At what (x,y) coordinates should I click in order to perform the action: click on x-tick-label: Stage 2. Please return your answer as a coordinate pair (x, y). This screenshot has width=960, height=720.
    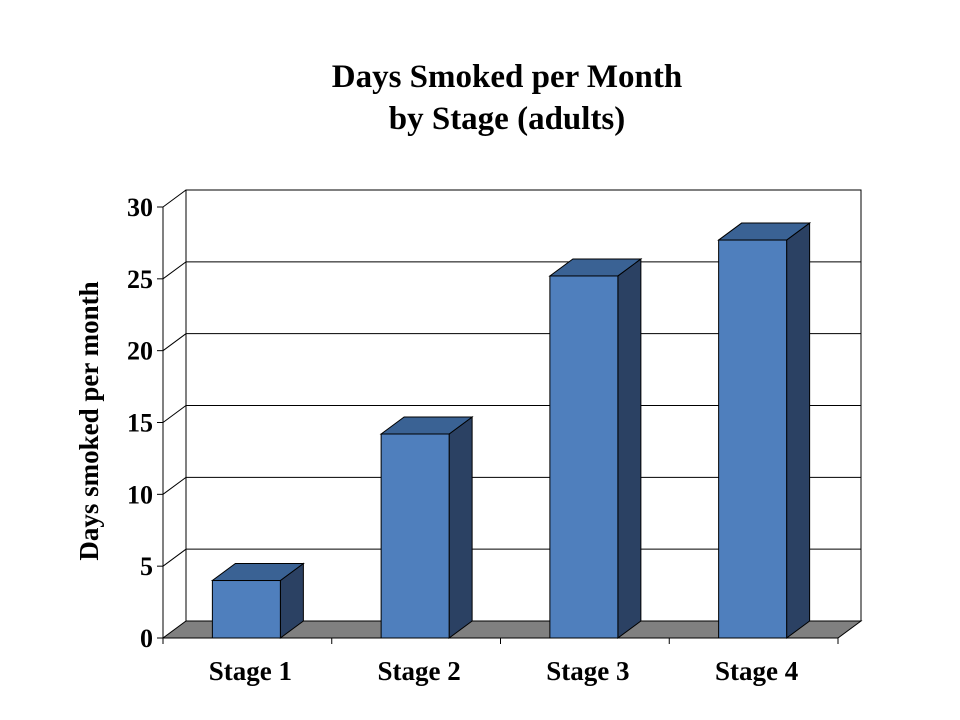
    Looking at the image, I should click on (419, 671).